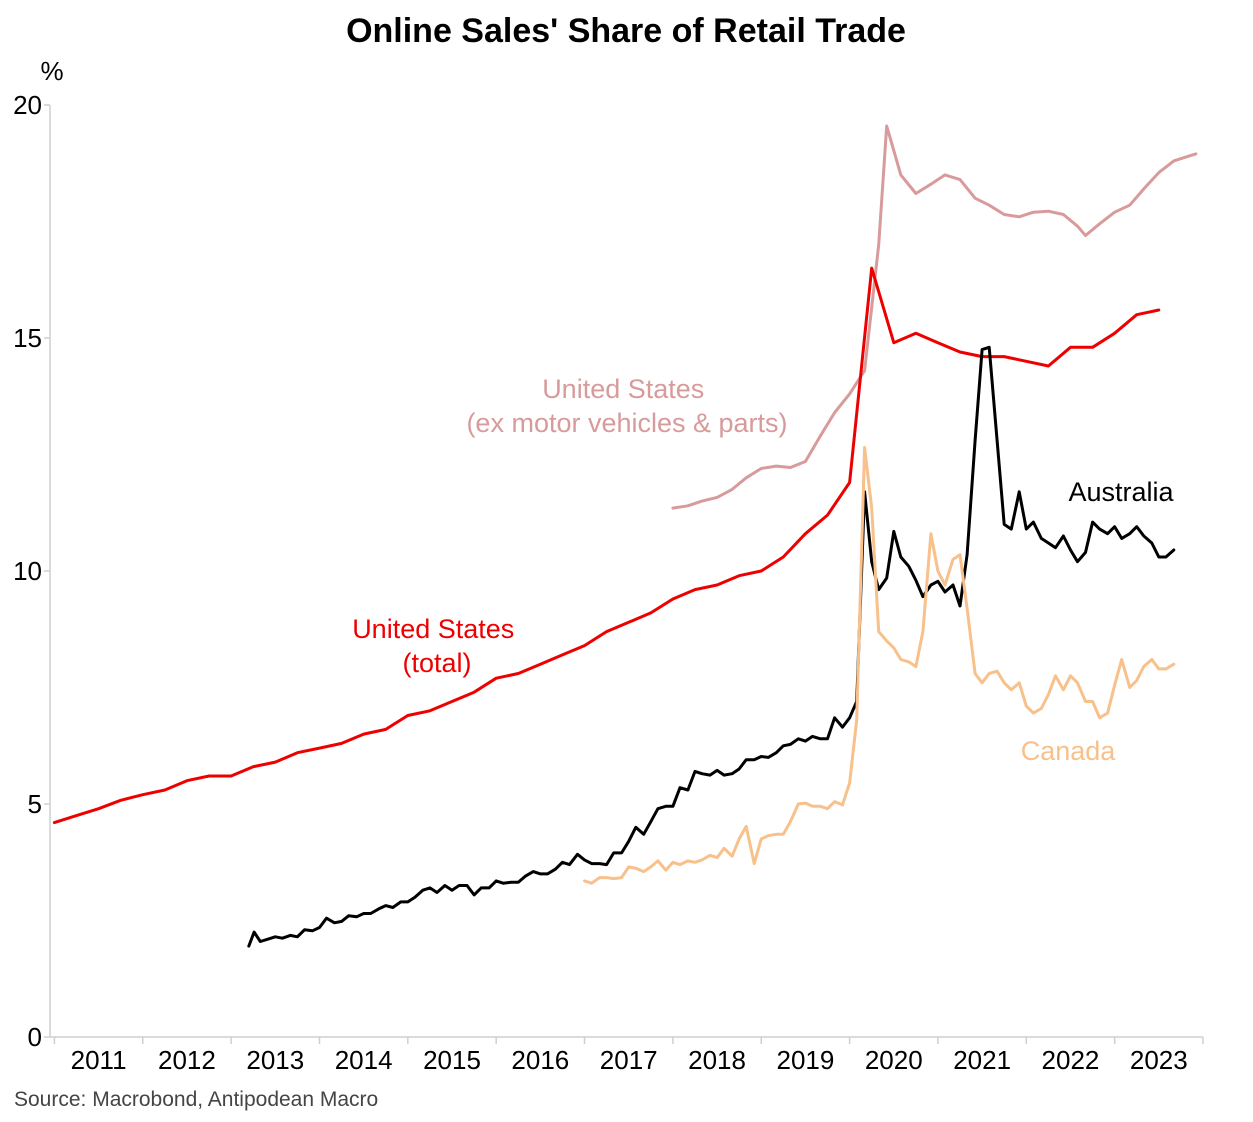  Describe the element at coordinates (35, 804) in the screenshot. I see `y-tick-label: 5` at that location.